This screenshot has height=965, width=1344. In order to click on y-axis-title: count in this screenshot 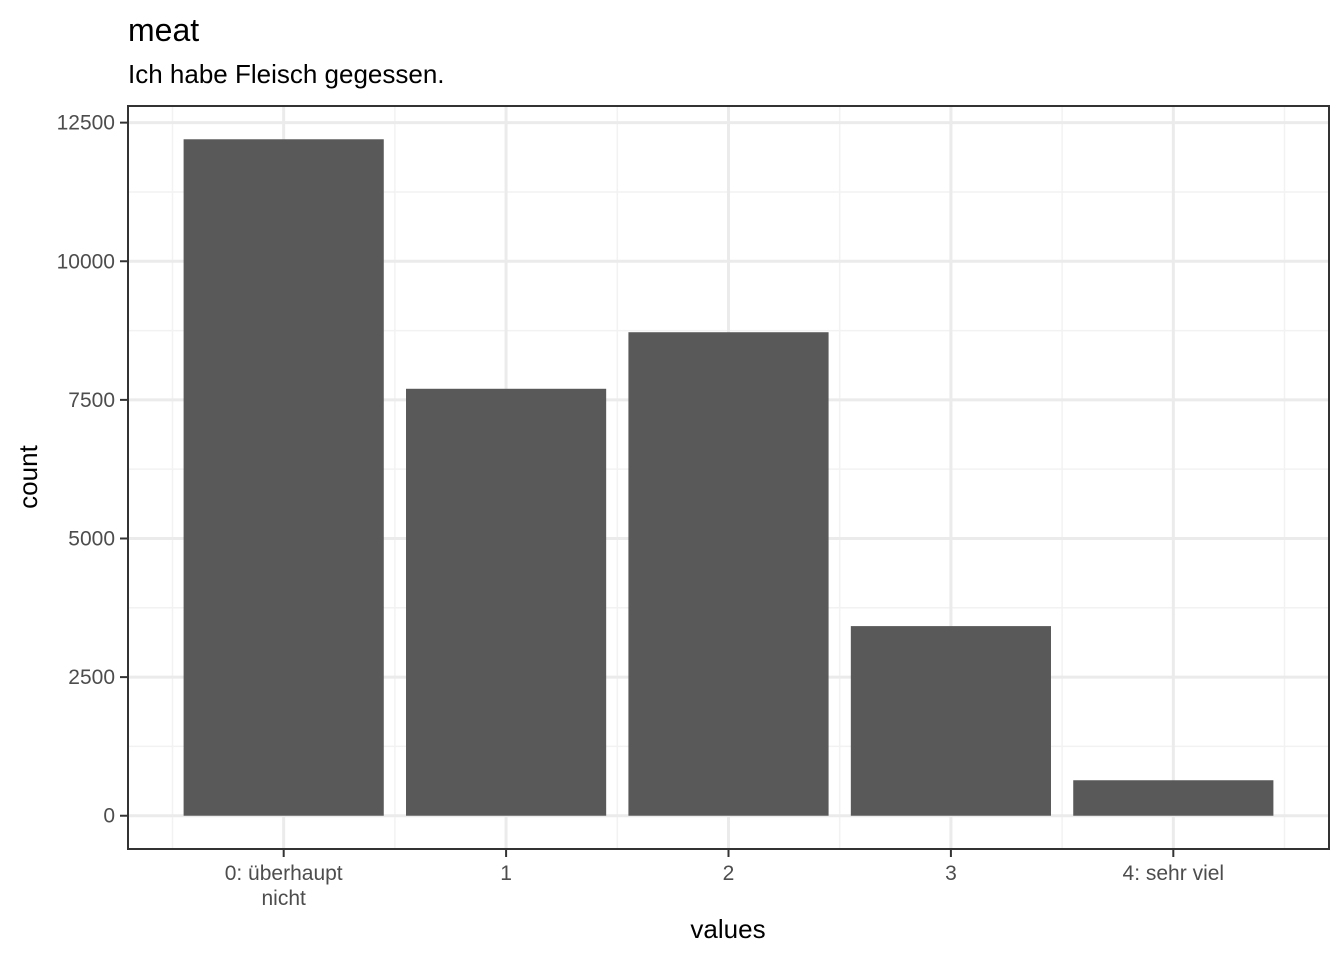, I will do `click(28, 476)`.